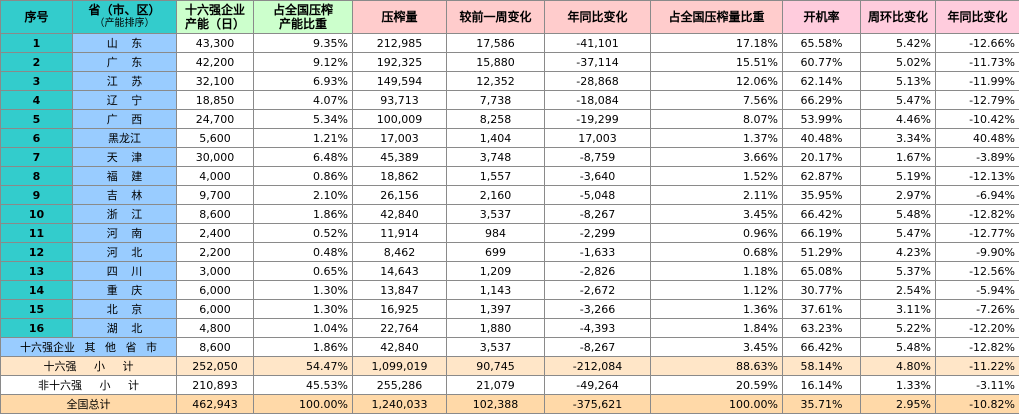 Image resolution: width=1019 pixels, height=415 pixels. I want to click on cell: 11,914, so click(399, 233).